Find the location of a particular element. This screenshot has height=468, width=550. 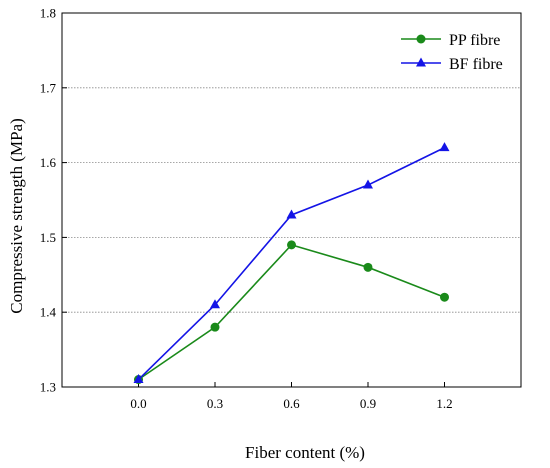

x-ticks: 0.0 0.3 0.6 0.9 1.2 is located at coordinates (291, 396).